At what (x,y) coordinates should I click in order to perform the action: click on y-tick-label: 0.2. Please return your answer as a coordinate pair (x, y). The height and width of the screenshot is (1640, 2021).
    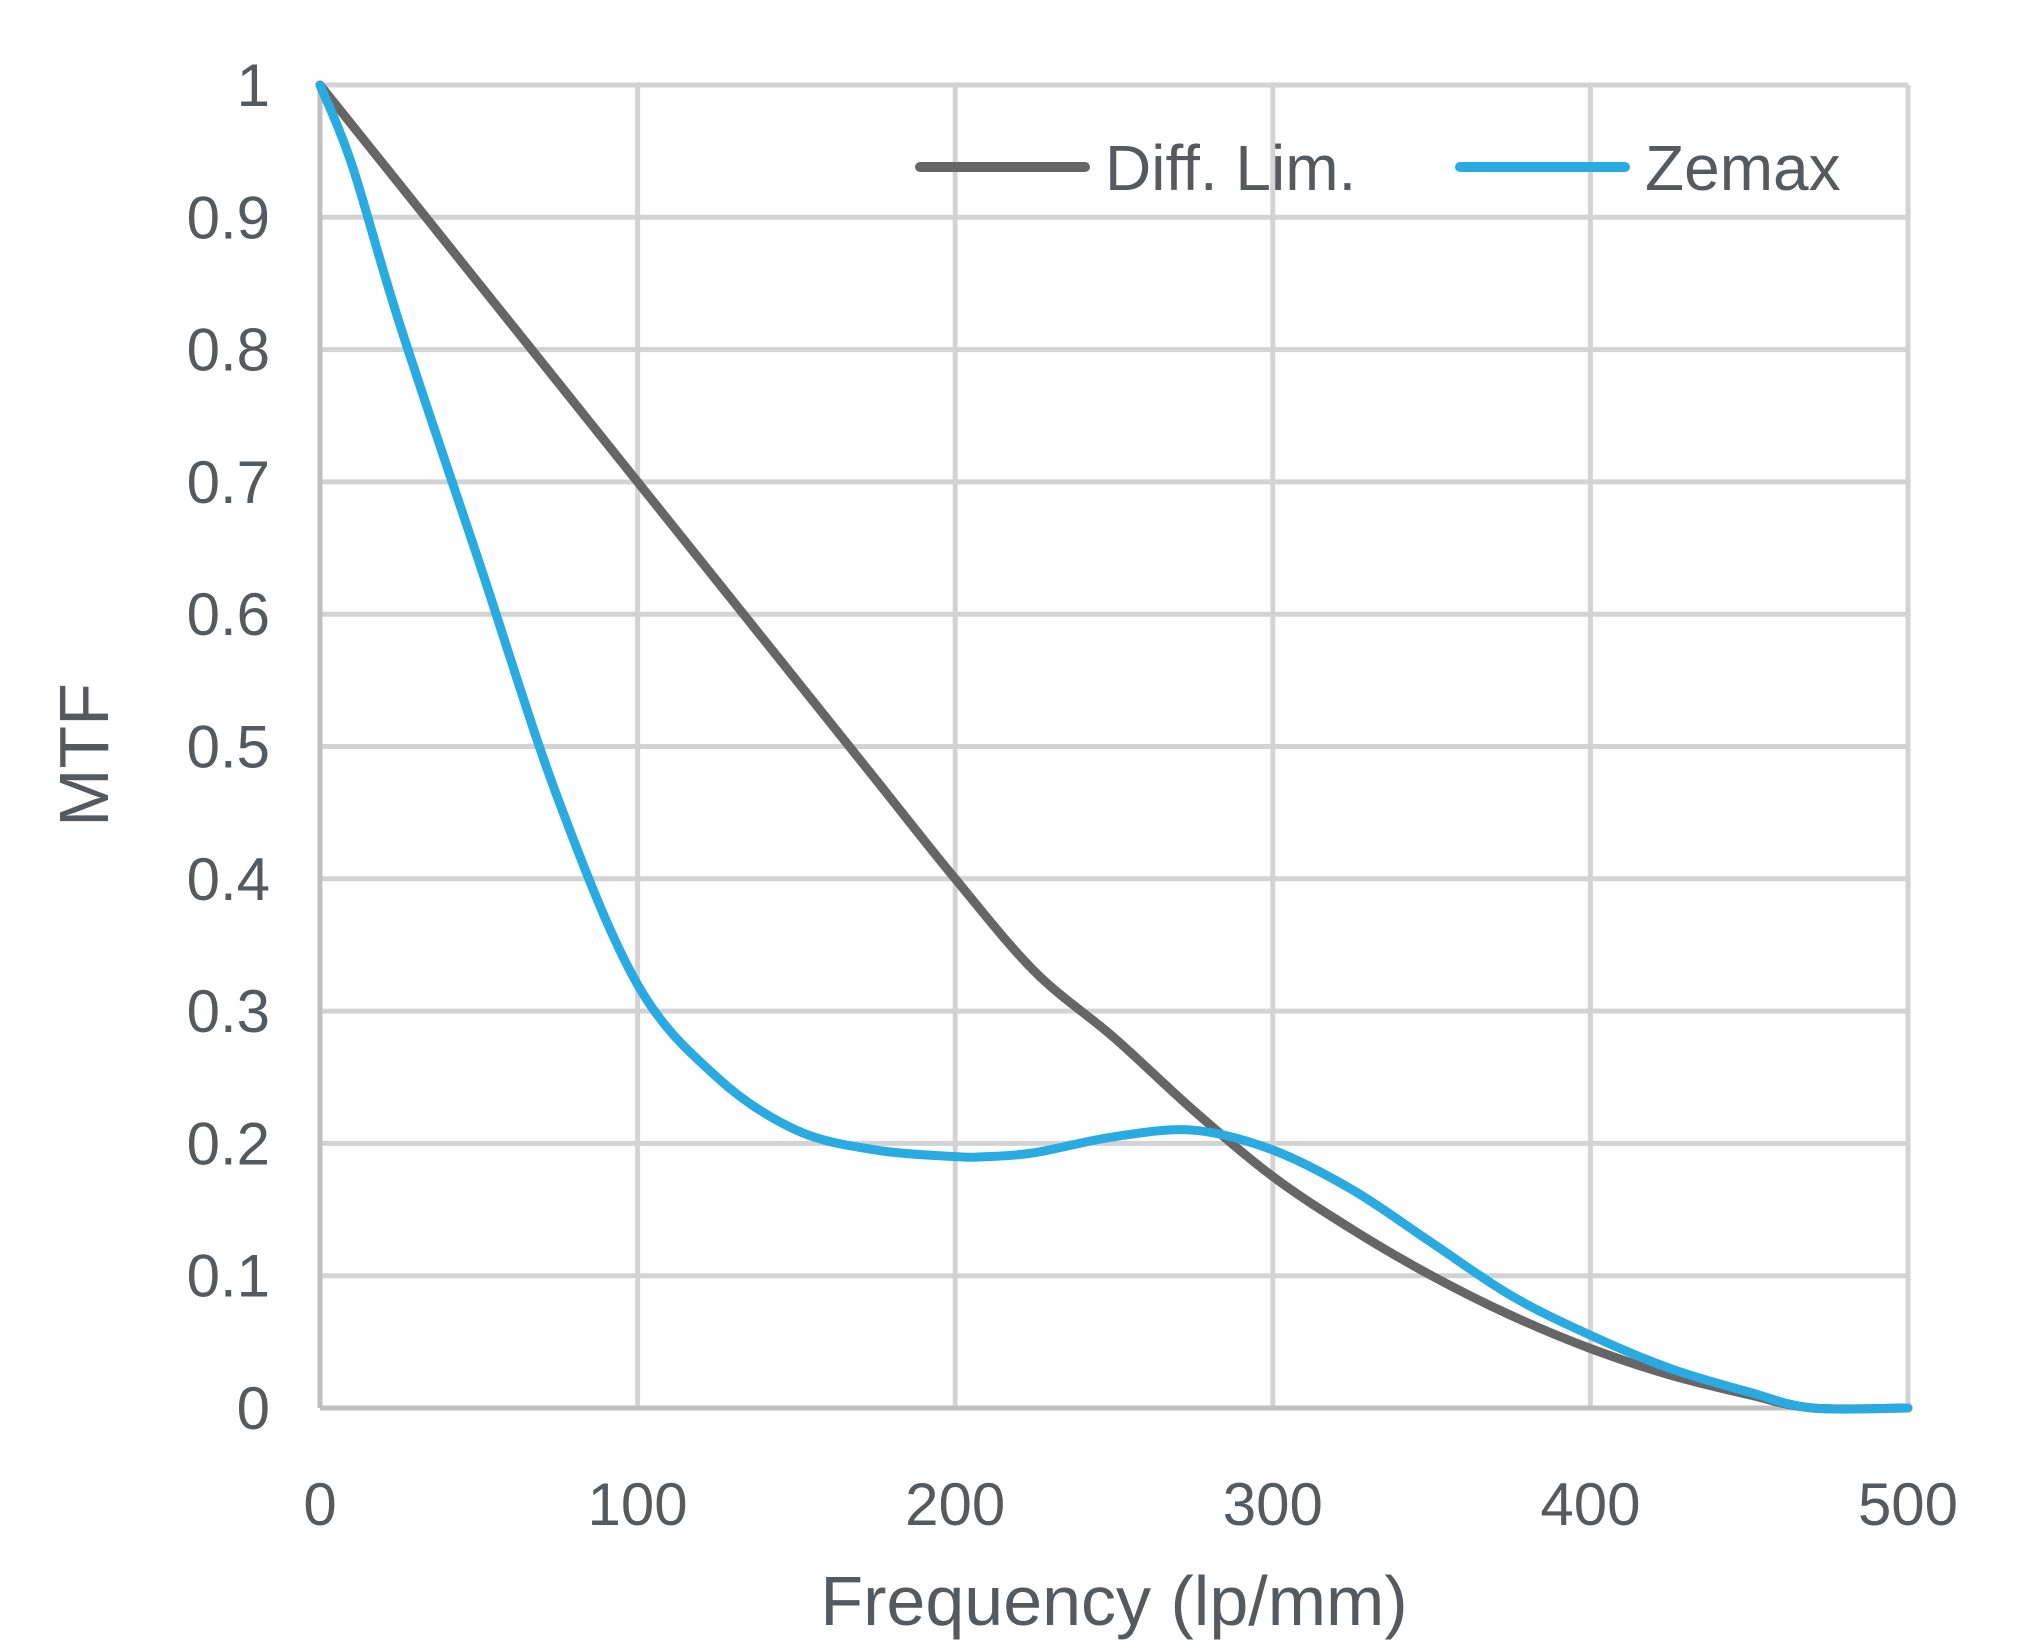
    Looking at the image, I should click on (228, 1143).